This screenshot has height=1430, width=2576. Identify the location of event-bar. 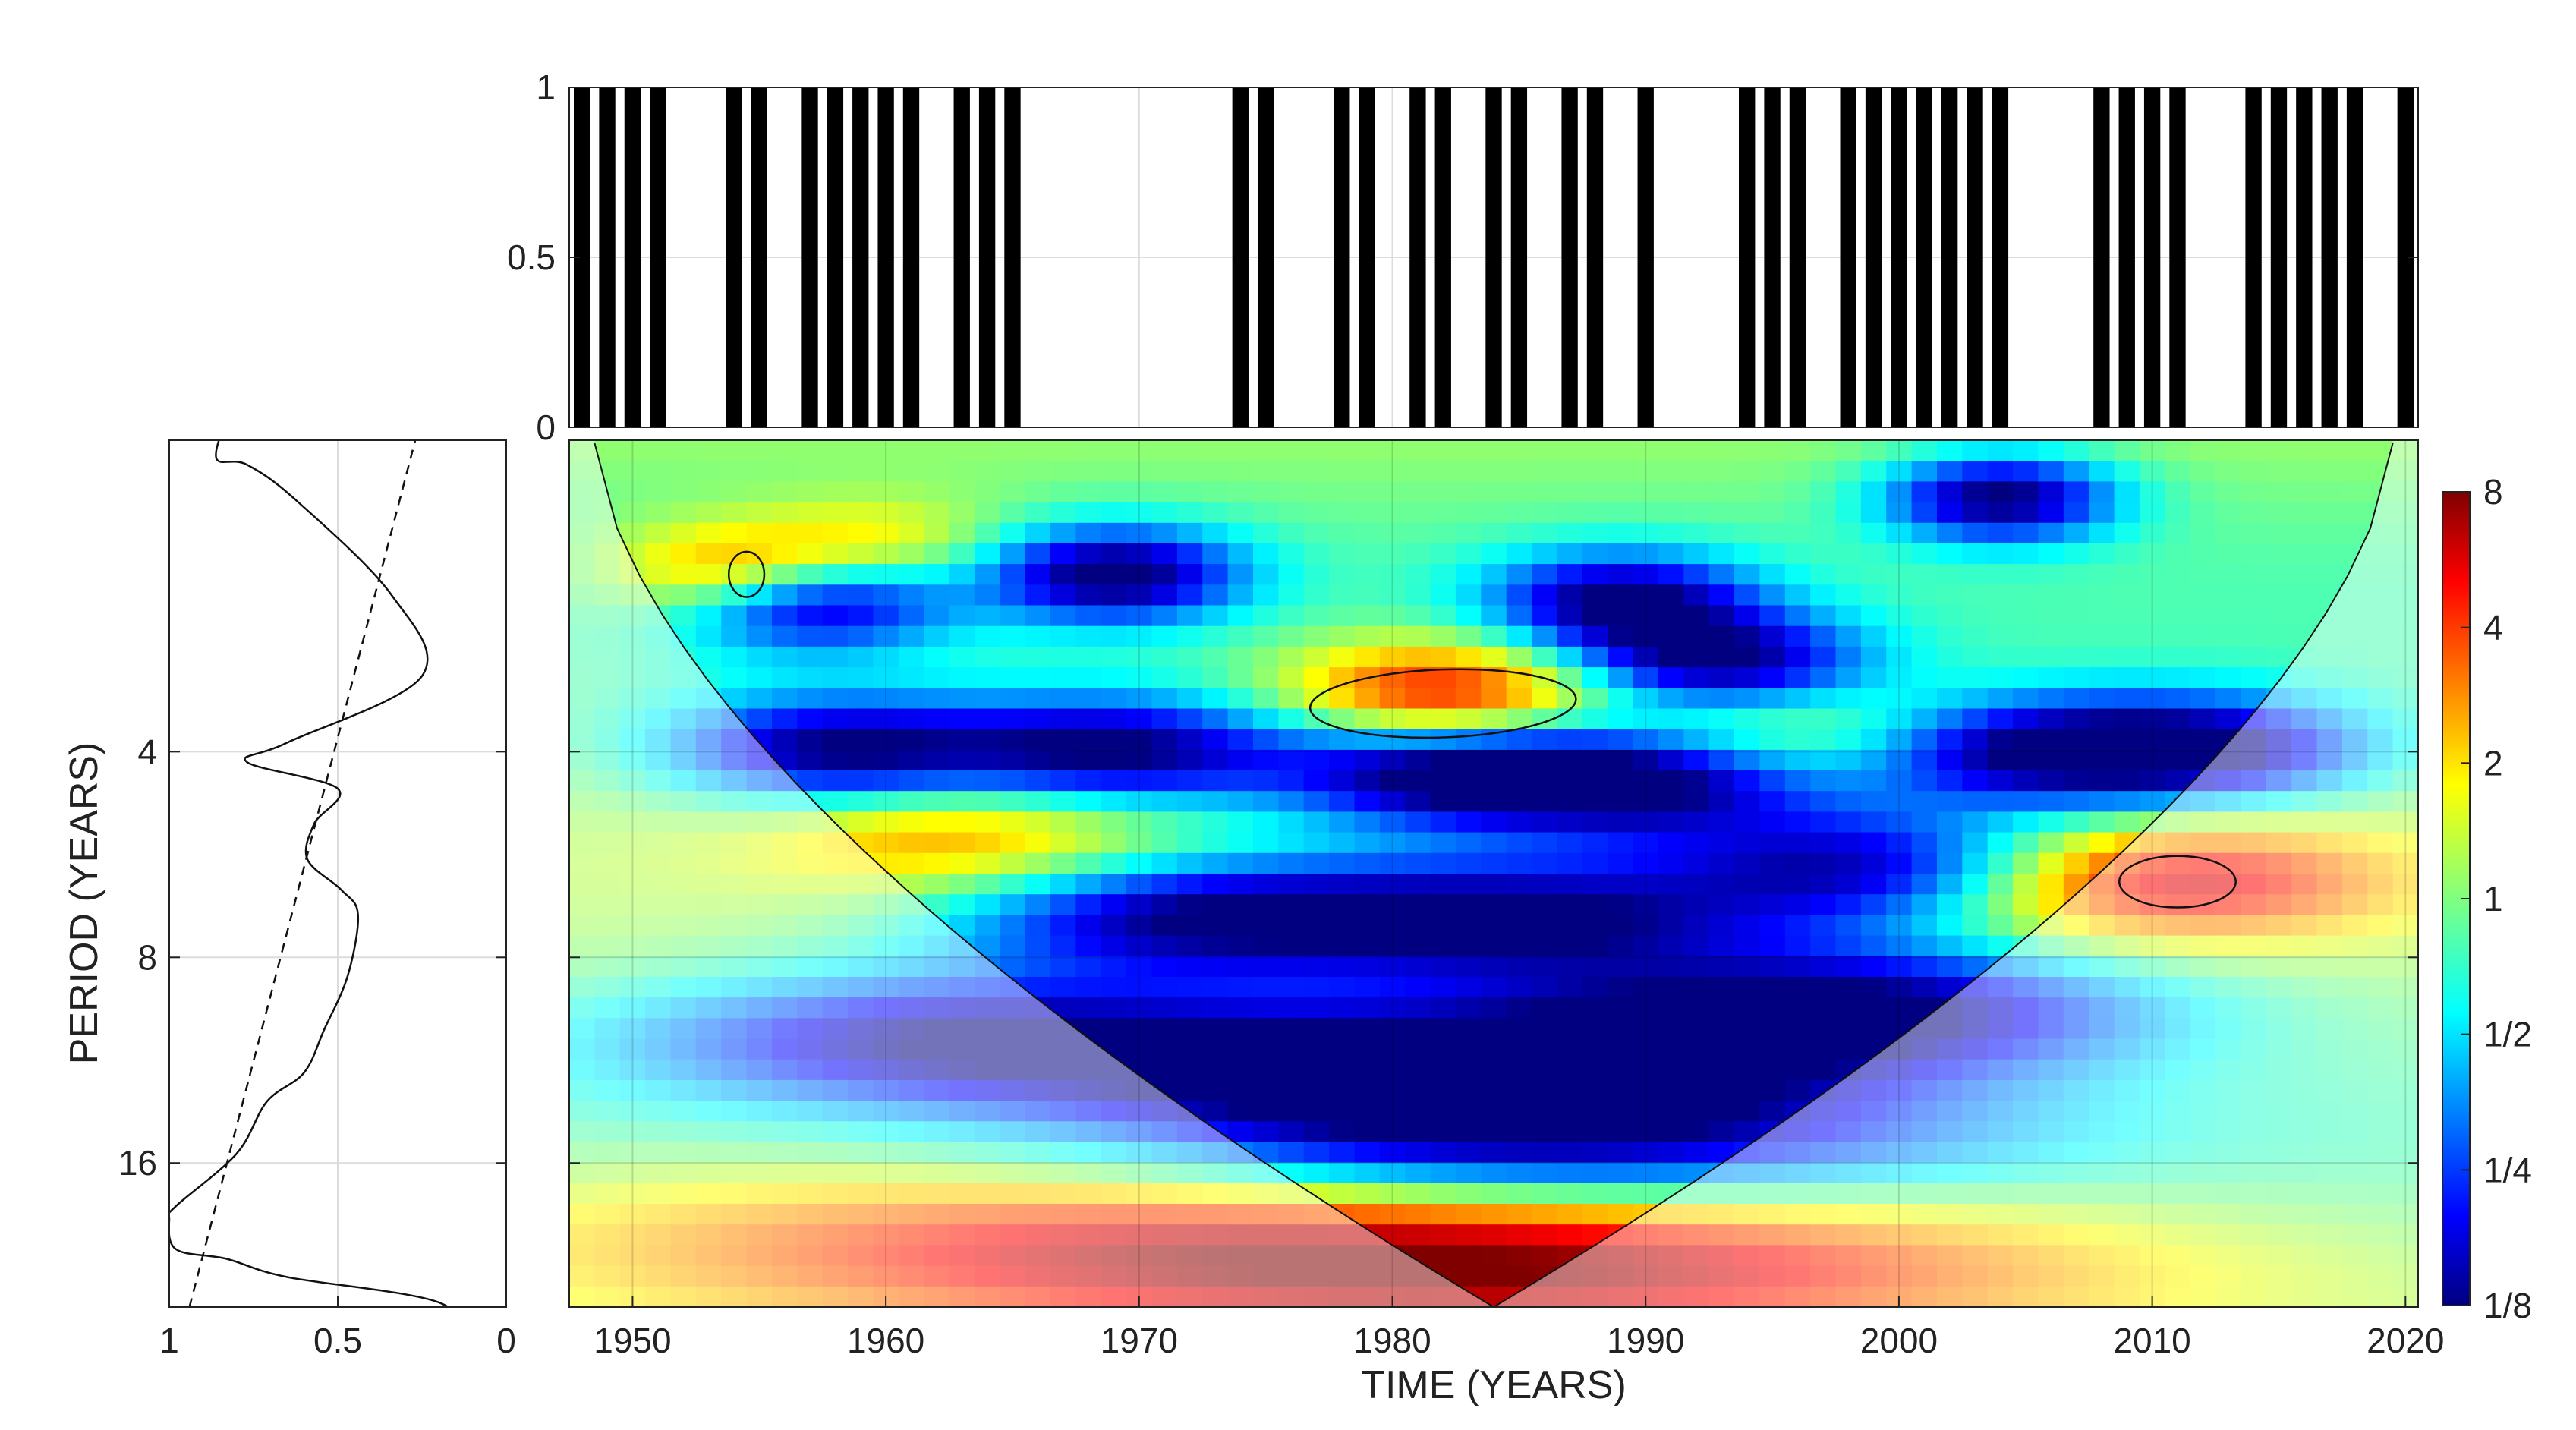
(1772, 257).